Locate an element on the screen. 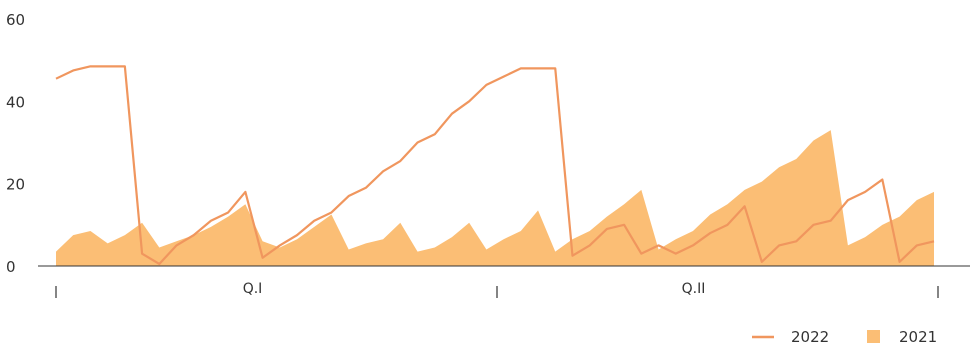  legend-label-2022: 2022 is located at coordinates (810, 337).